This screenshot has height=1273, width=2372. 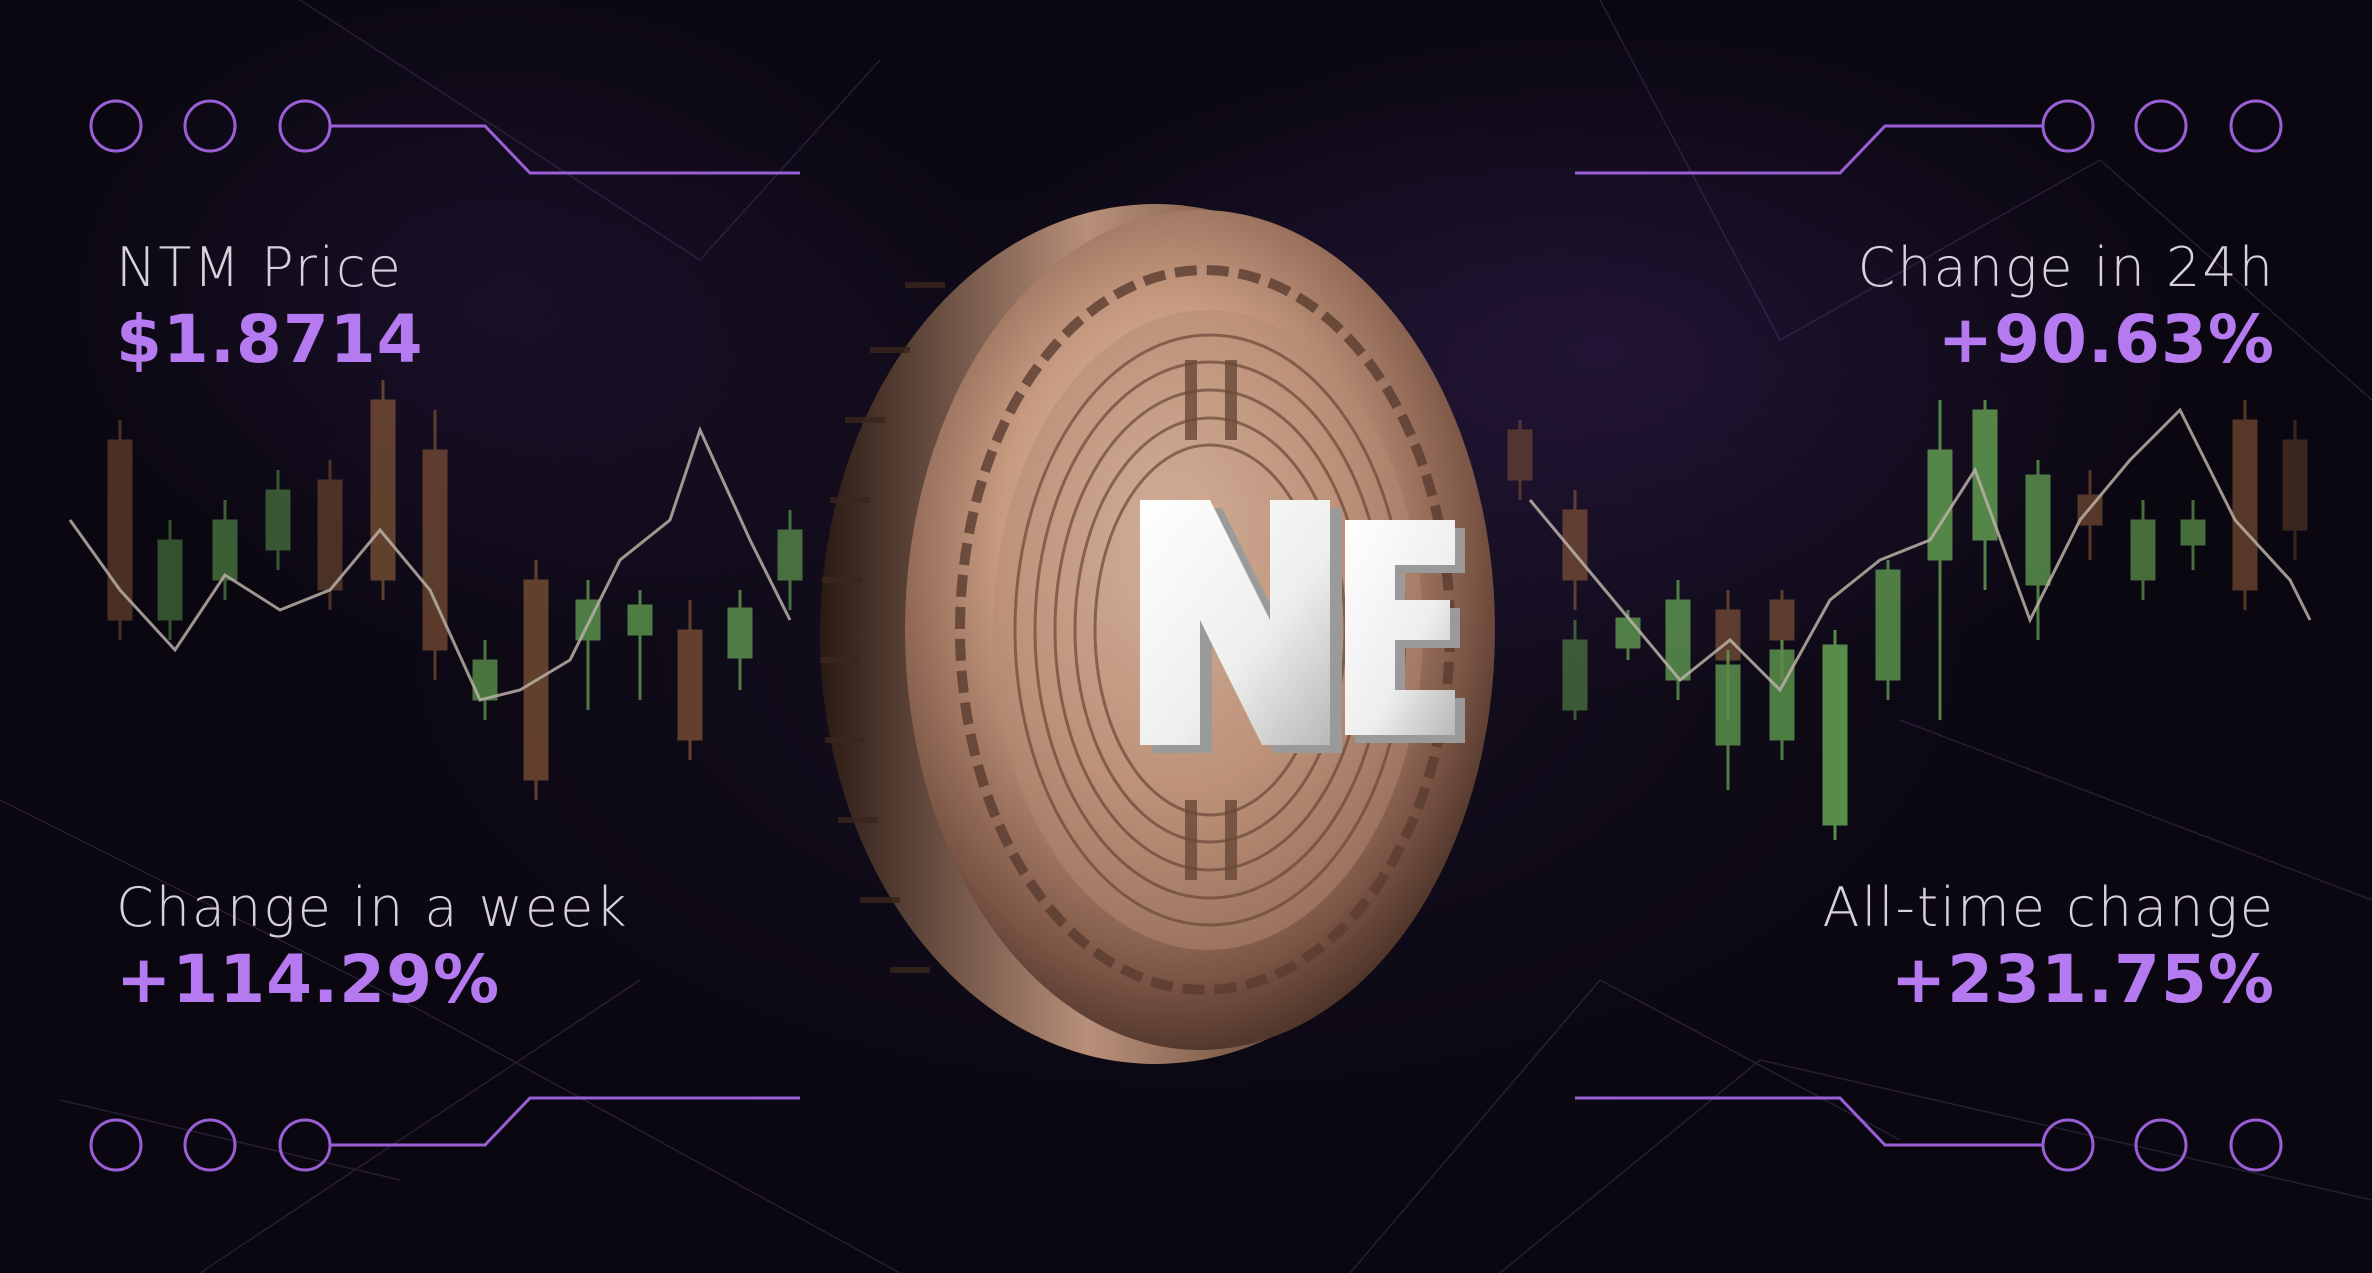 I want to click on stat-change-all-time: All-time change +231.75%, so click(x=2049, y=947).